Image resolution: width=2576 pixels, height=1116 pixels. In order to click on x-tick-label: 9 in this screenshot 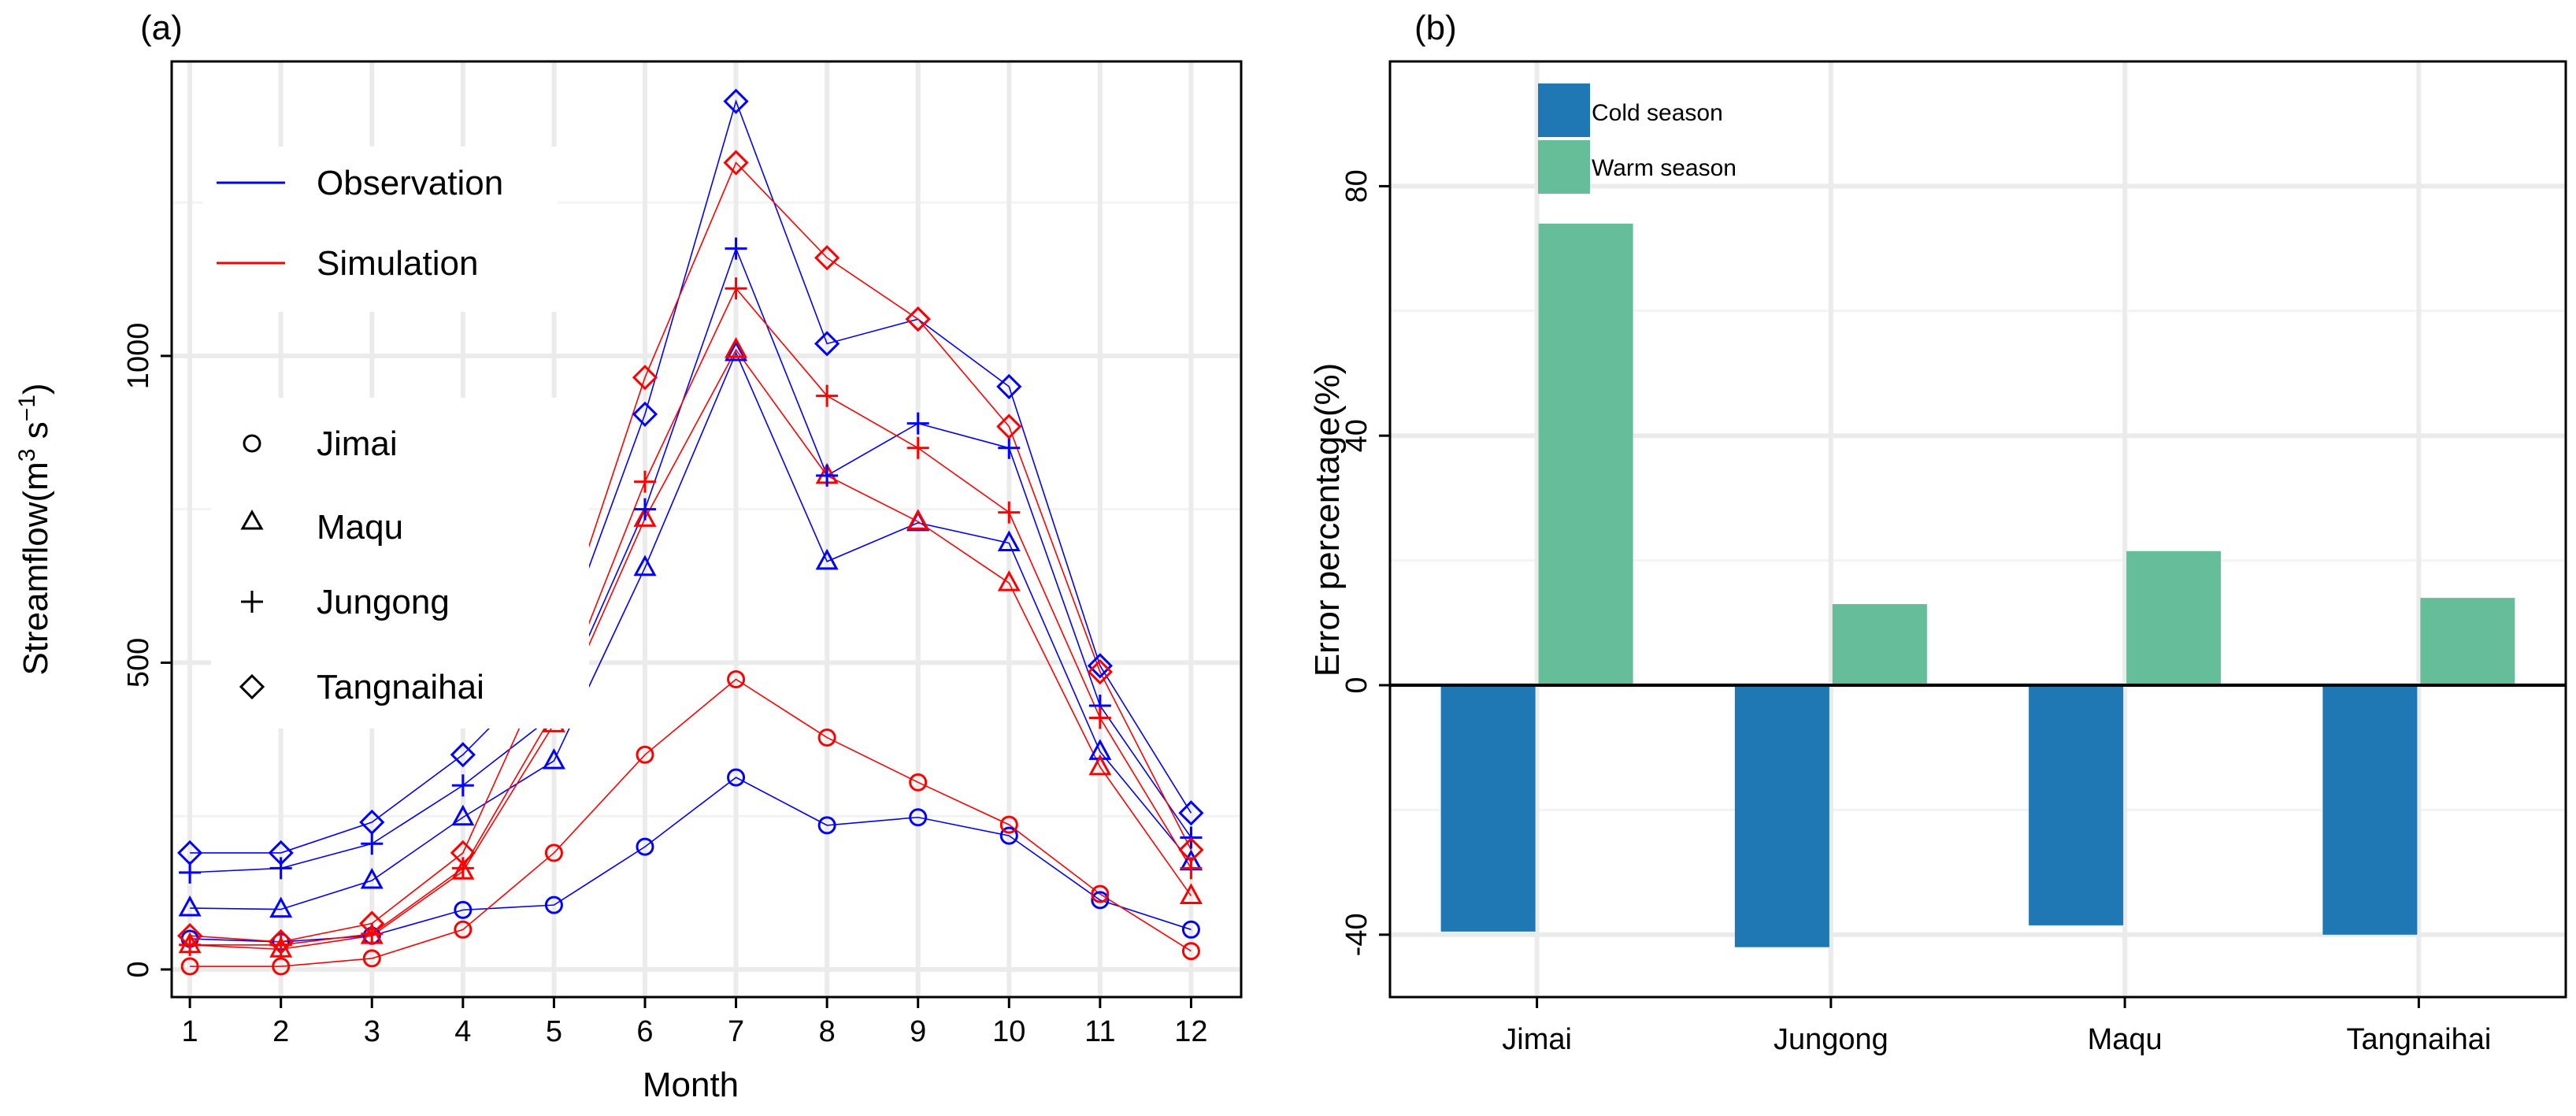, I will do `click(918, 1031)`.